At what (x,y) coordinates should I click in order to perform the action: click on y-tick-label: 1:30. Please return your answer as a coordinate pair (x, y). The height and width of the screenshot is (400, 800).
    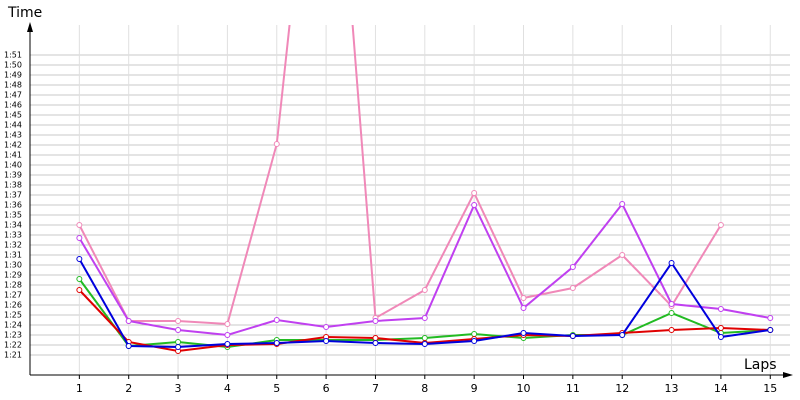
    Looking at the image, I should click on (13, 265).